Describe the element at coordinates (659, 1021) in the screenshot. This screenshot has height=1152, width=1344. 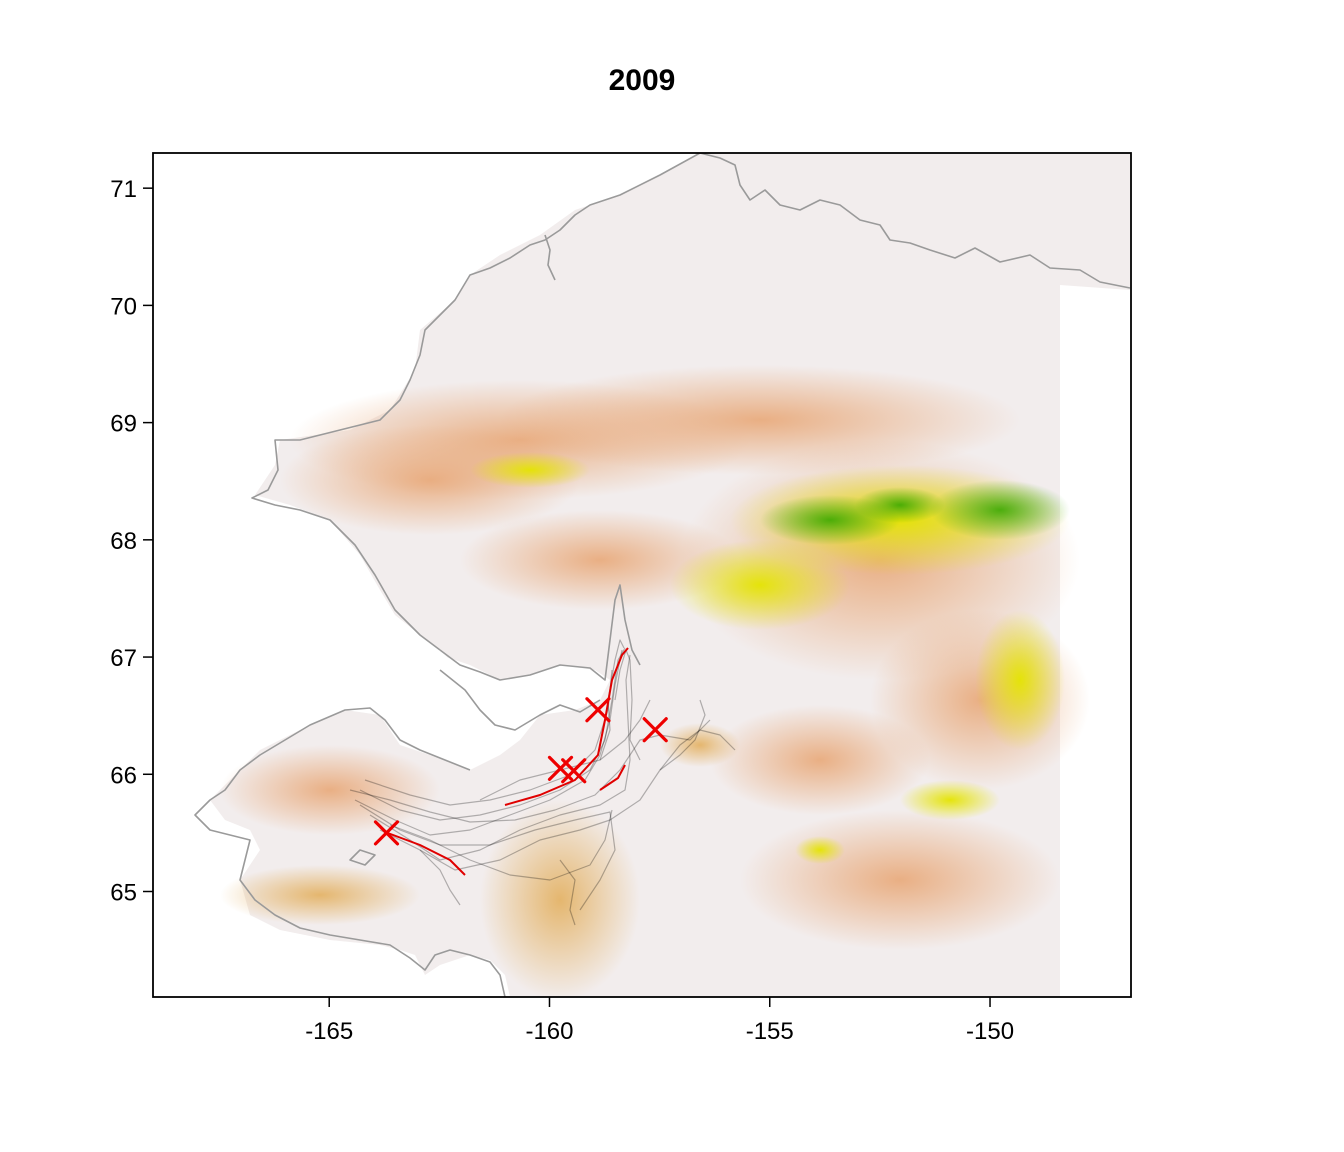
I see `x-axis: -165 -160 -155 -150` at that location.